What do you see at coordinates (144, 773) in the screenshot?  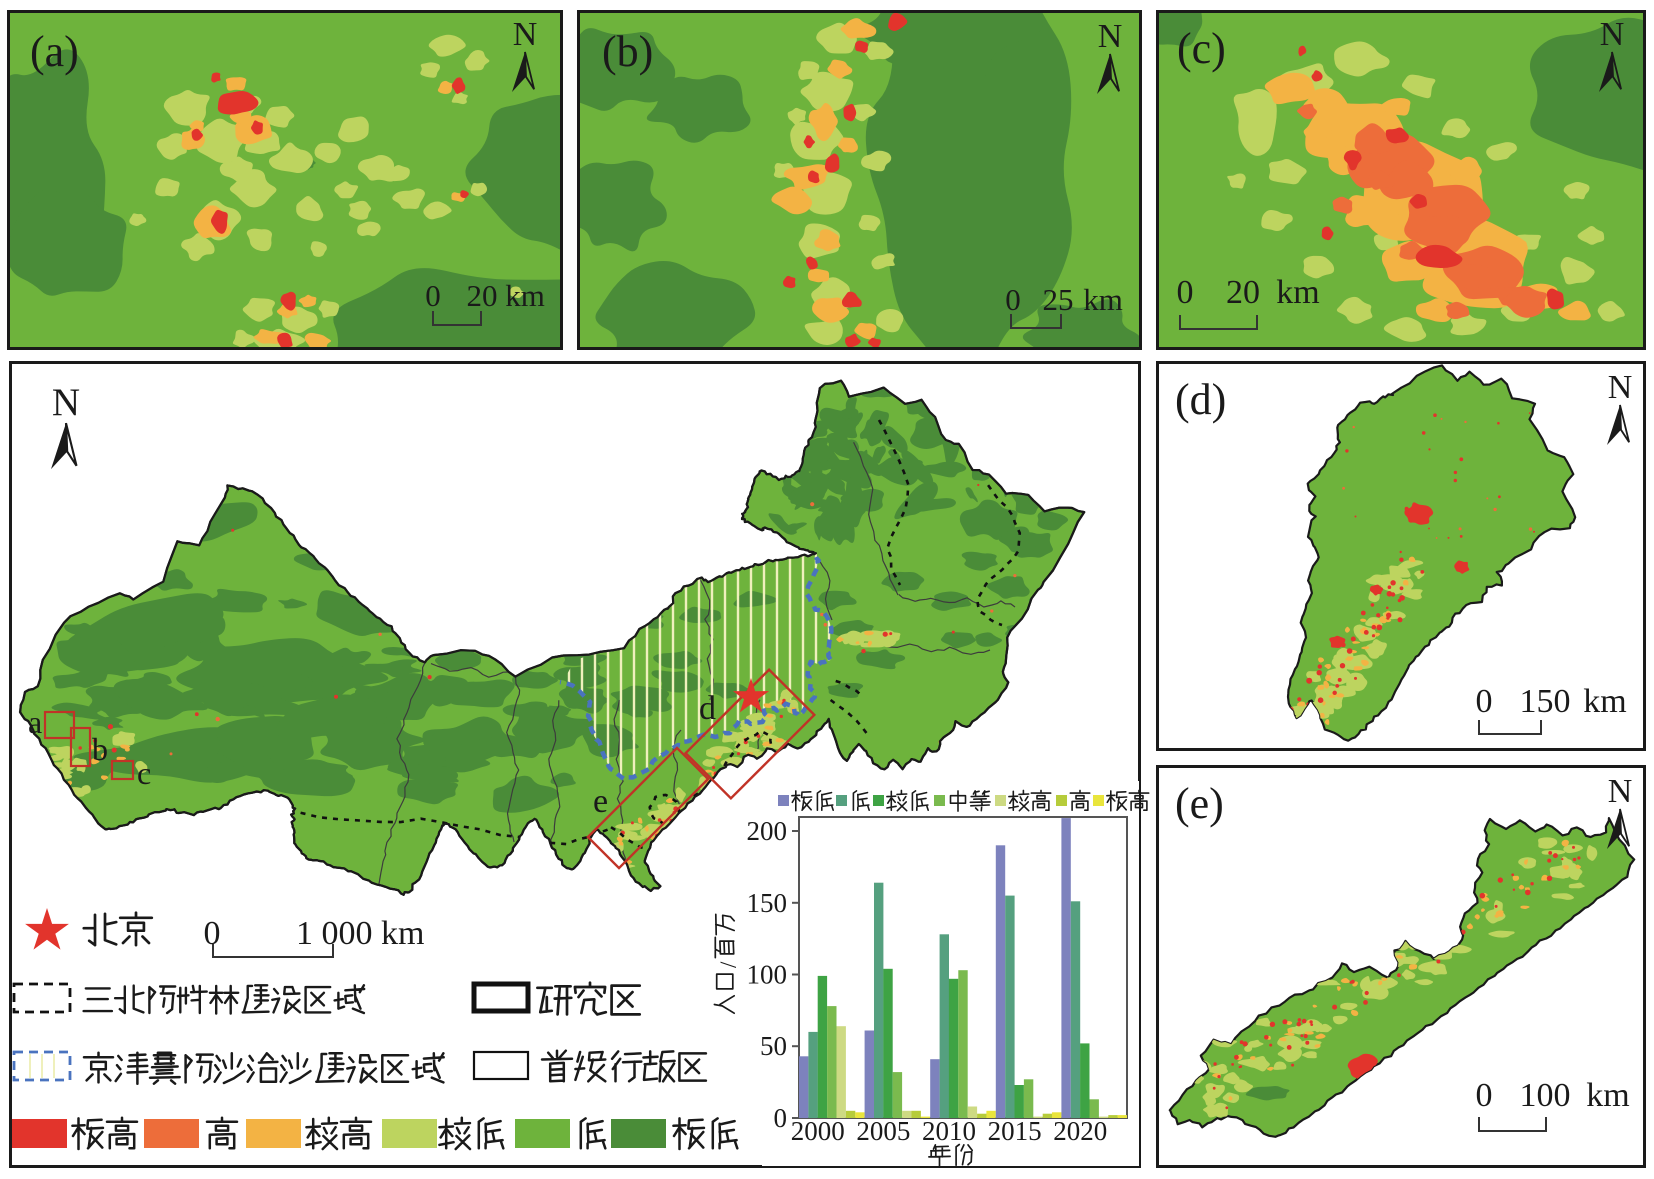 I see `svg-text: c` at bounding box center [144, 773].